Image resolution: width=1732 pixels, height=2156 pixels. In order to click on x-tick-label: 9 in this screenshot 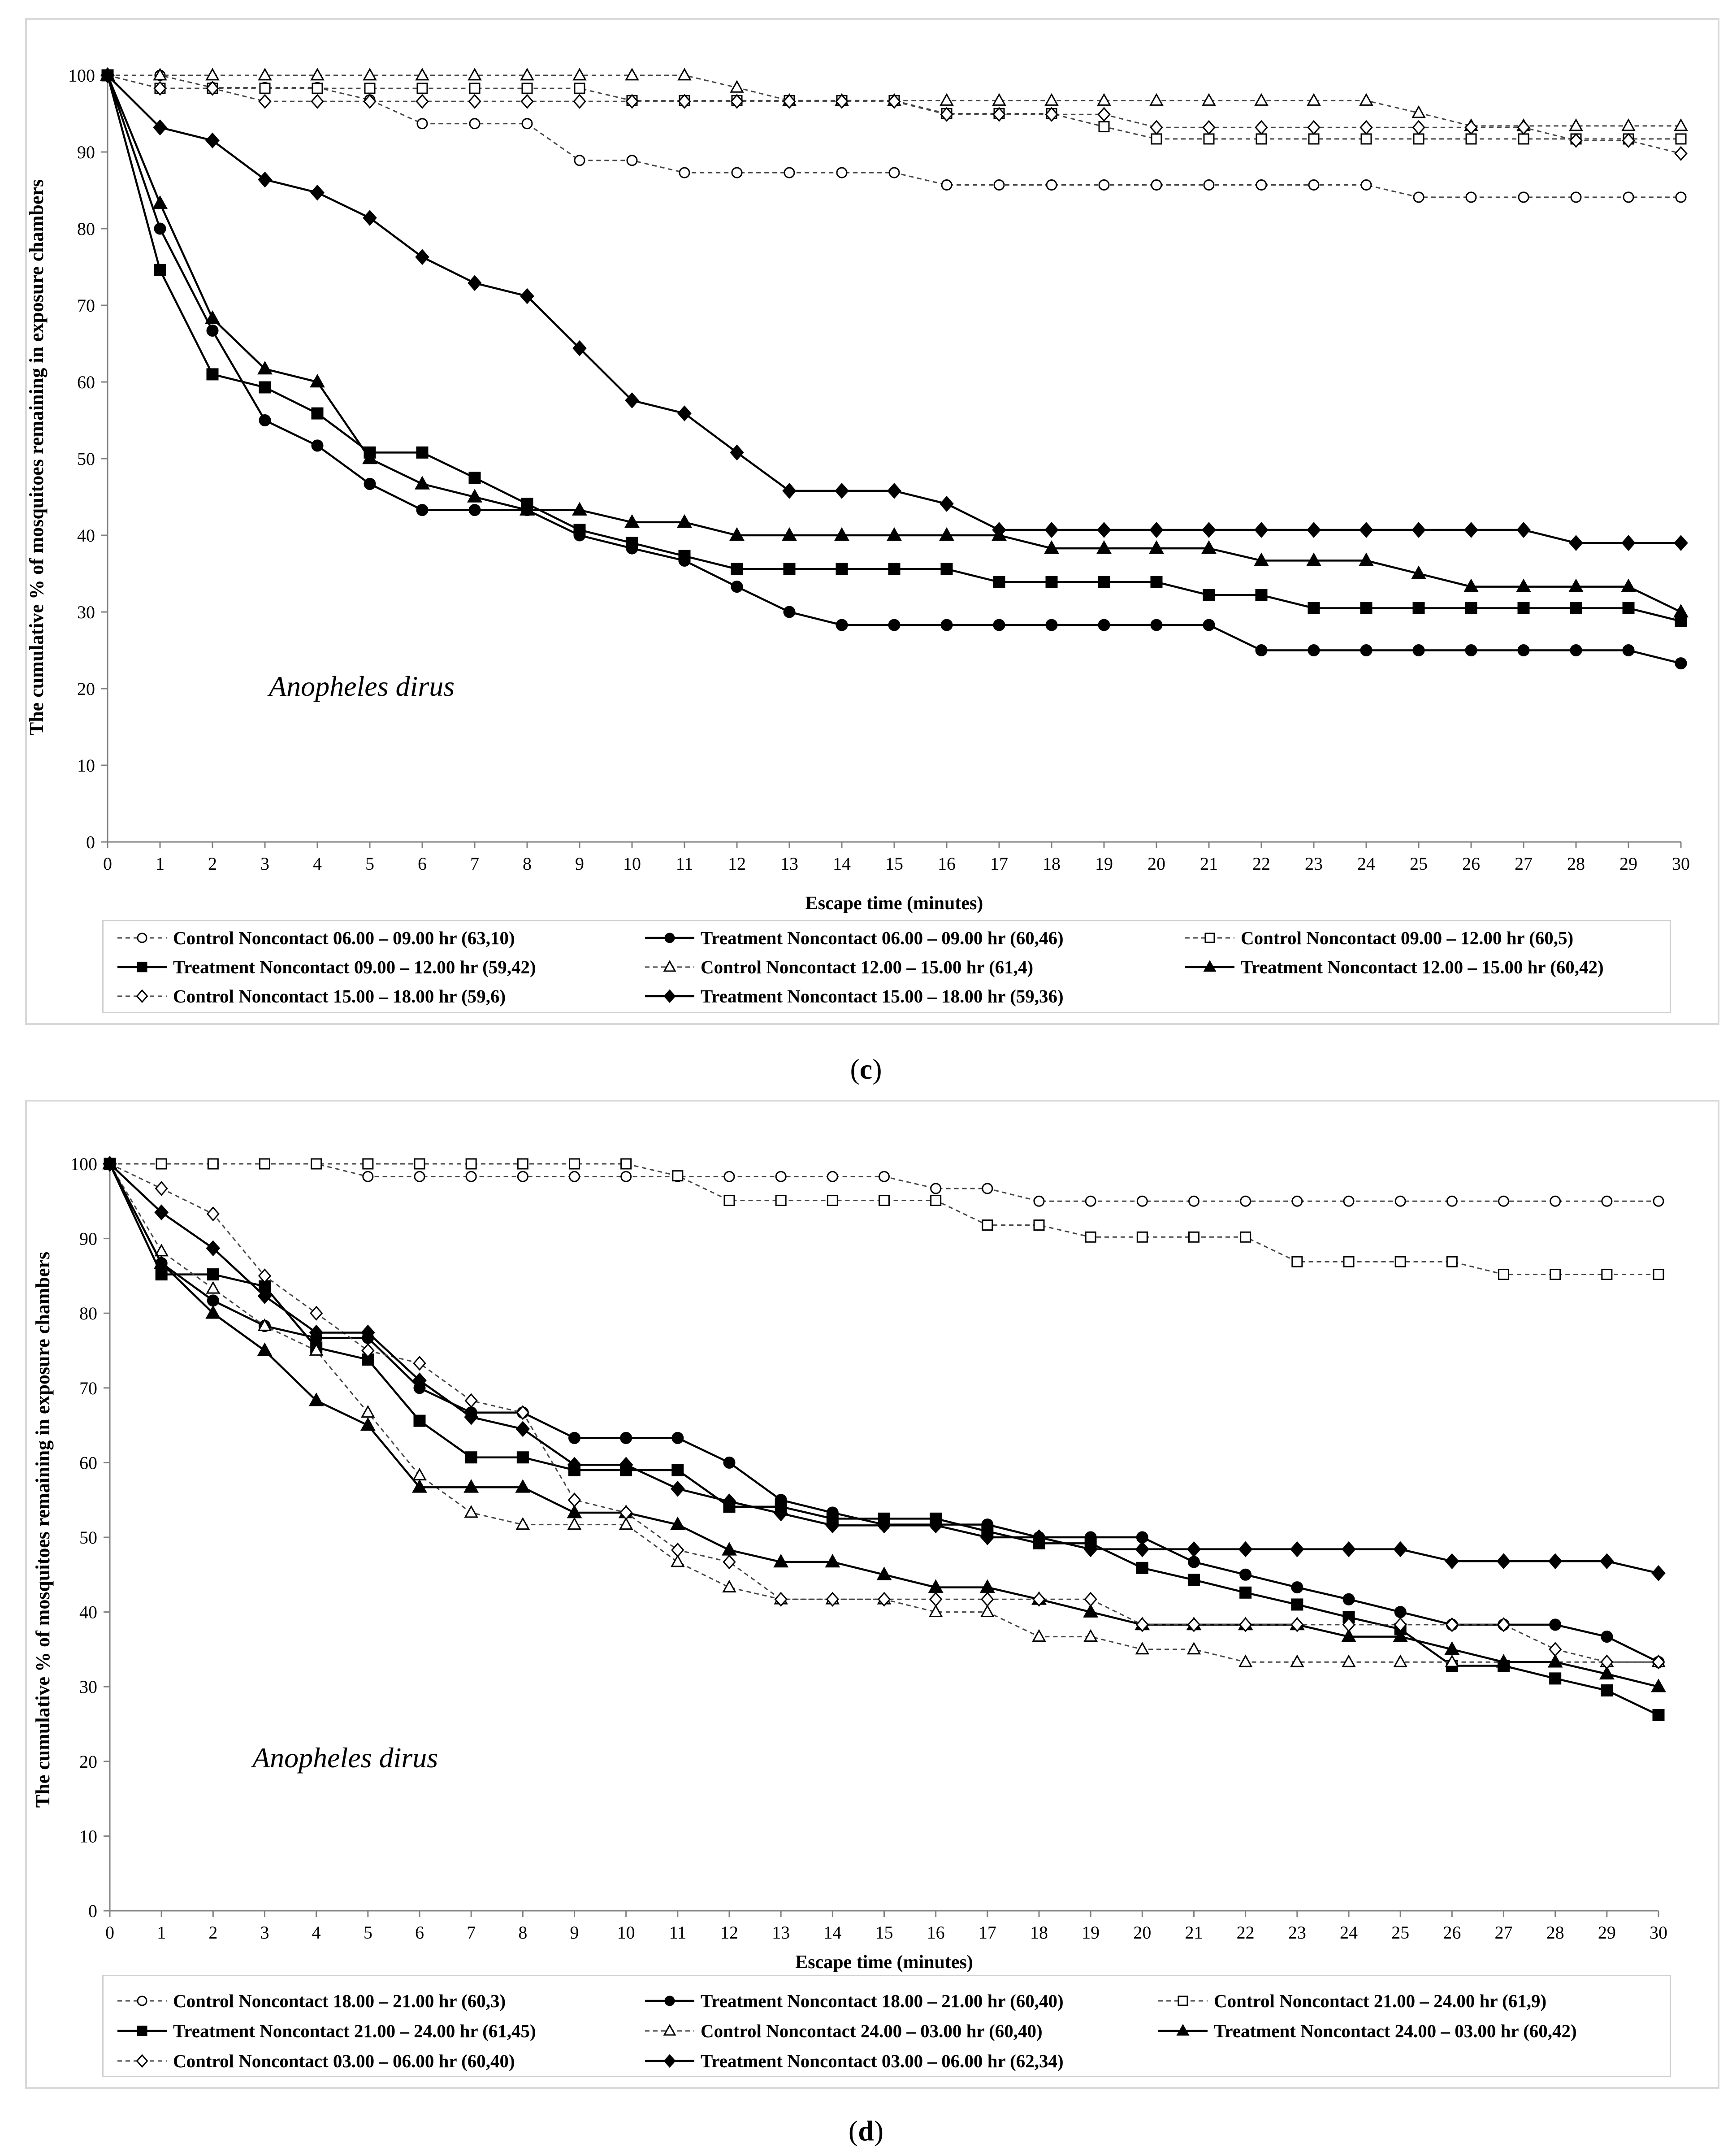, I will do `click(574, 1932)`.